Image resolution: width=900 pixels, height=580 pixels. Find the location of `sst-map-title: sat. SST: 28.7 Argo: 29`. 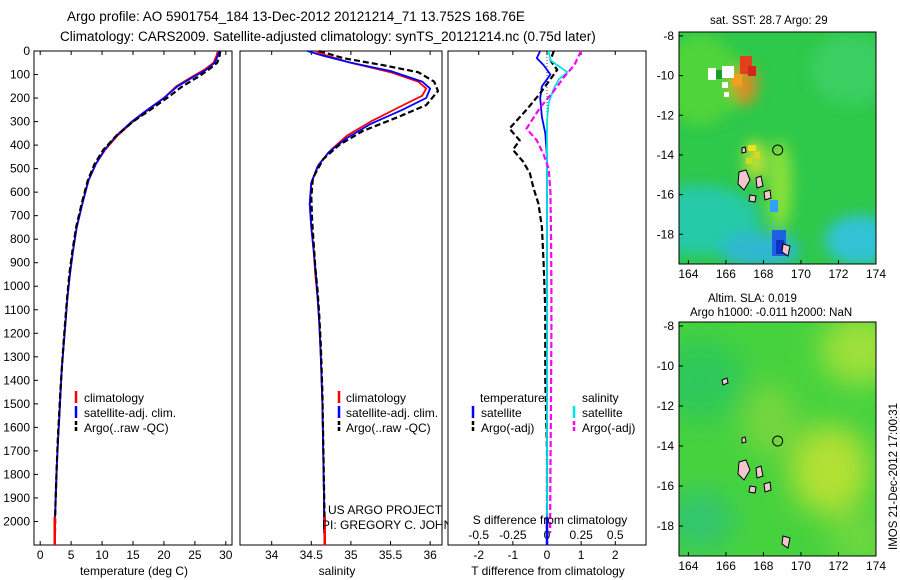

sst-map-title: sat. SST: 28.7 Argo: 29 is located at coordinates (769, 21).